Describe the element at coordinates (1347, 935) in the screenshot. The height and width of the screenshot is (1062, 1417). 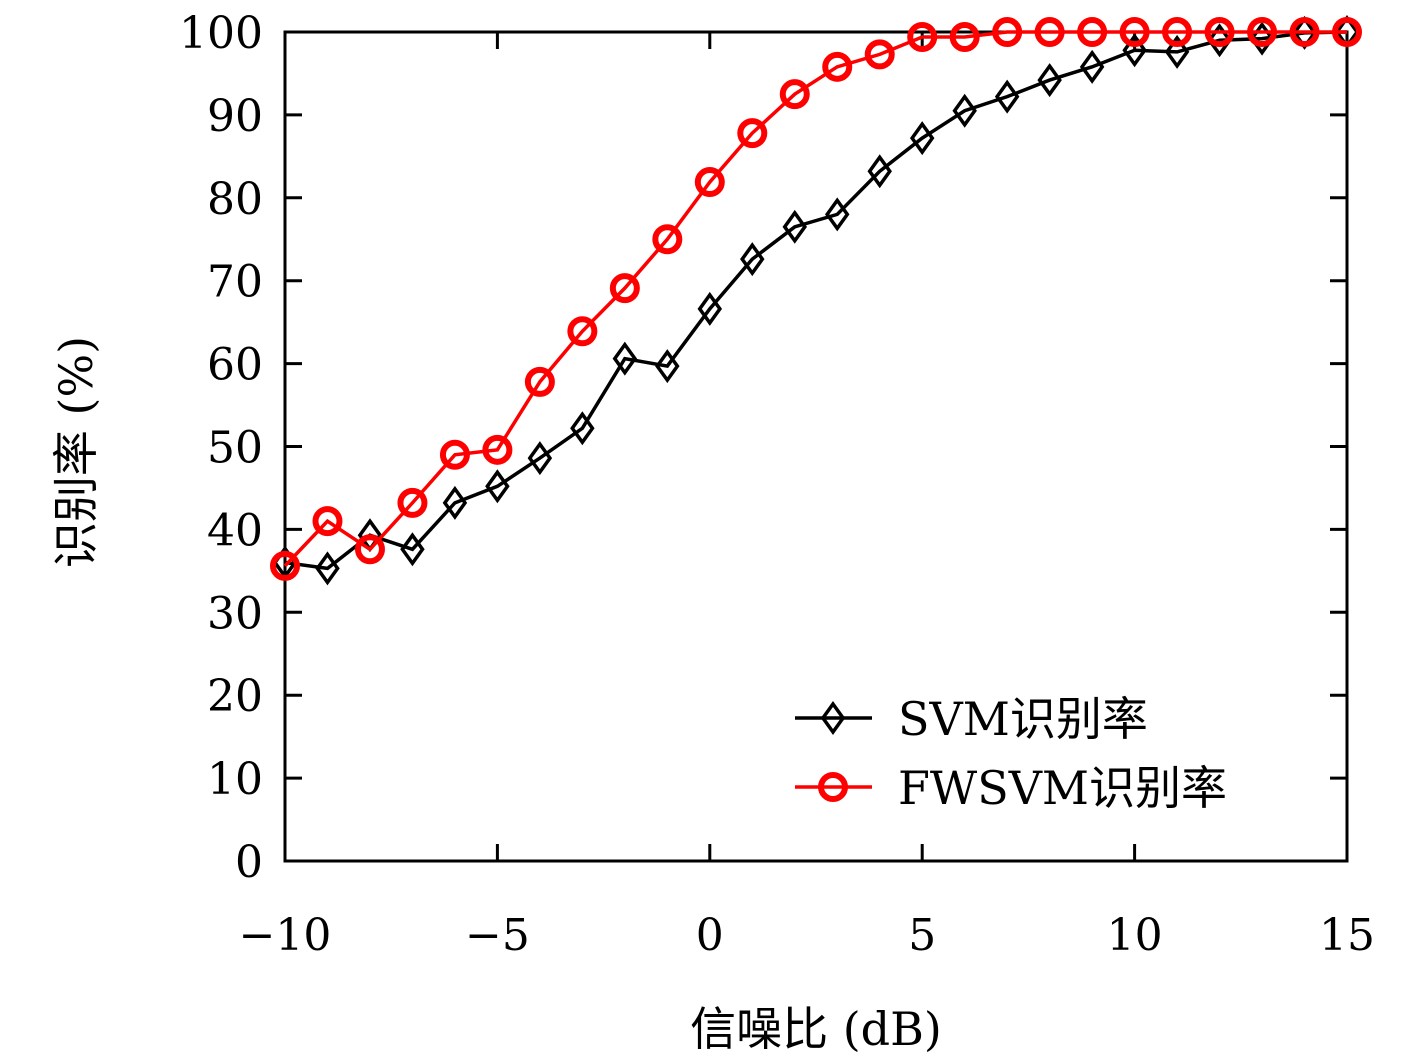
I see `x-tick-label: 15` at that location.